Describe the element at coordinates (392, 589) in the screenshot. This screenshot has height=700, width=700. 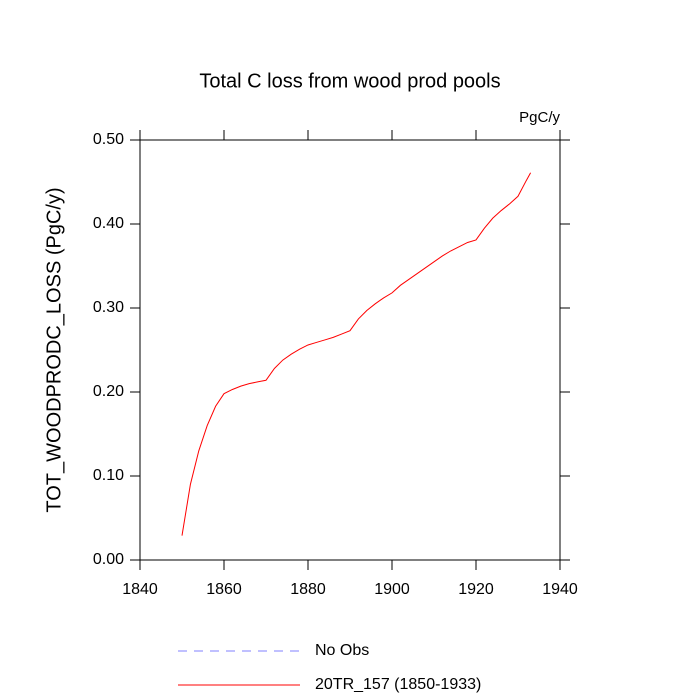
I see `x-tick-label: 1900` at that location.